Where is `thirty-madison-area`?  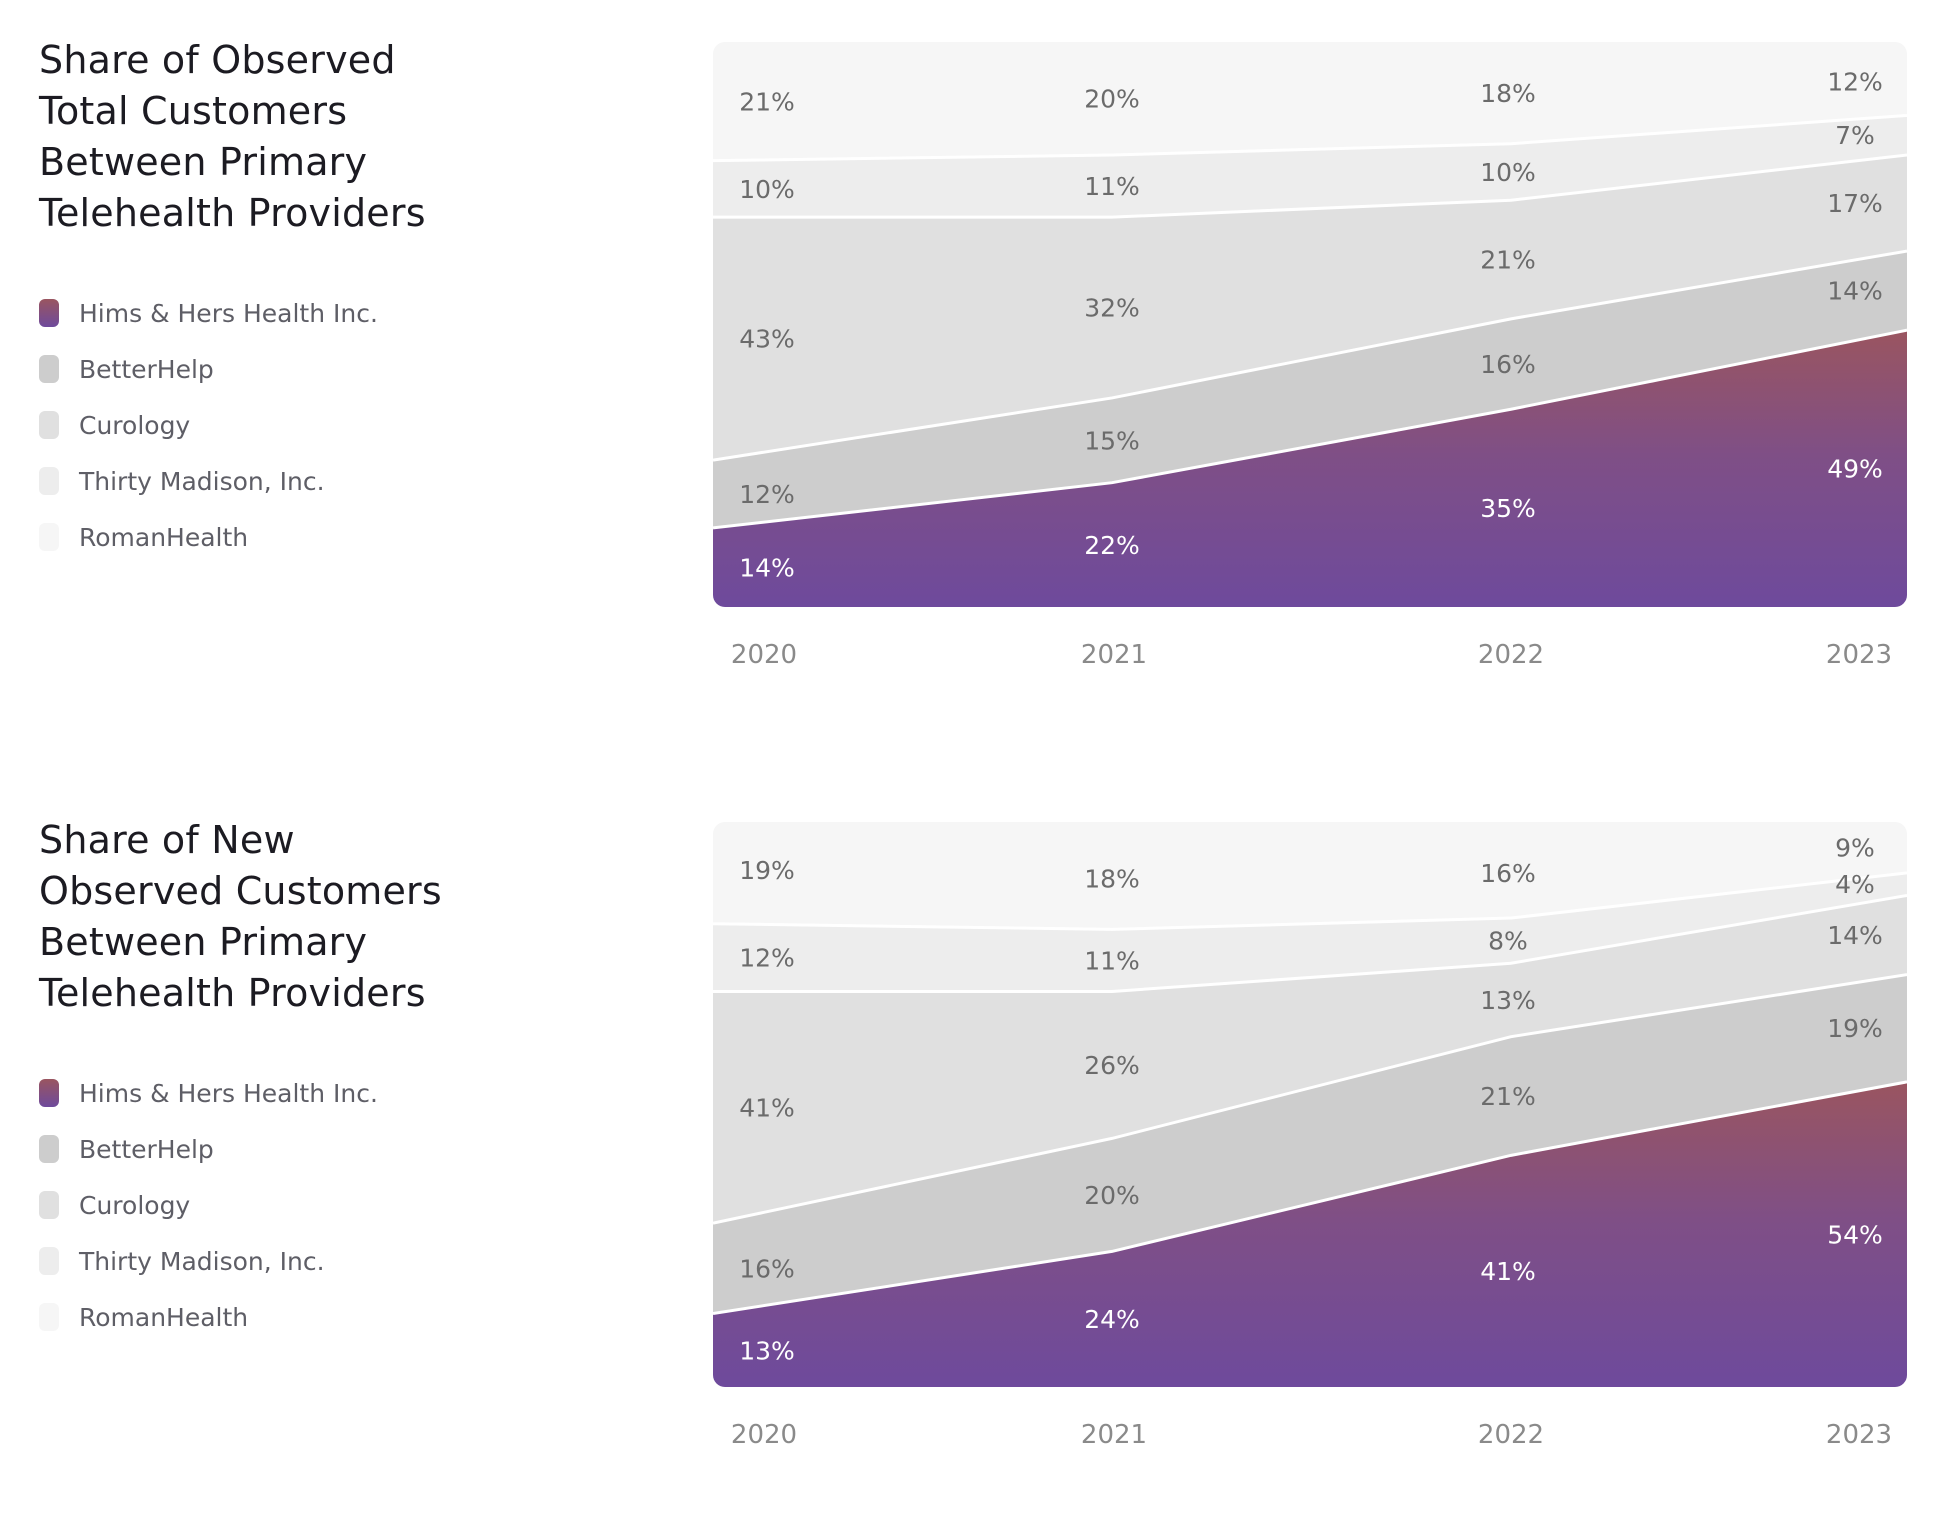
thirty-madison-area is located at coordinates (1310, 166).